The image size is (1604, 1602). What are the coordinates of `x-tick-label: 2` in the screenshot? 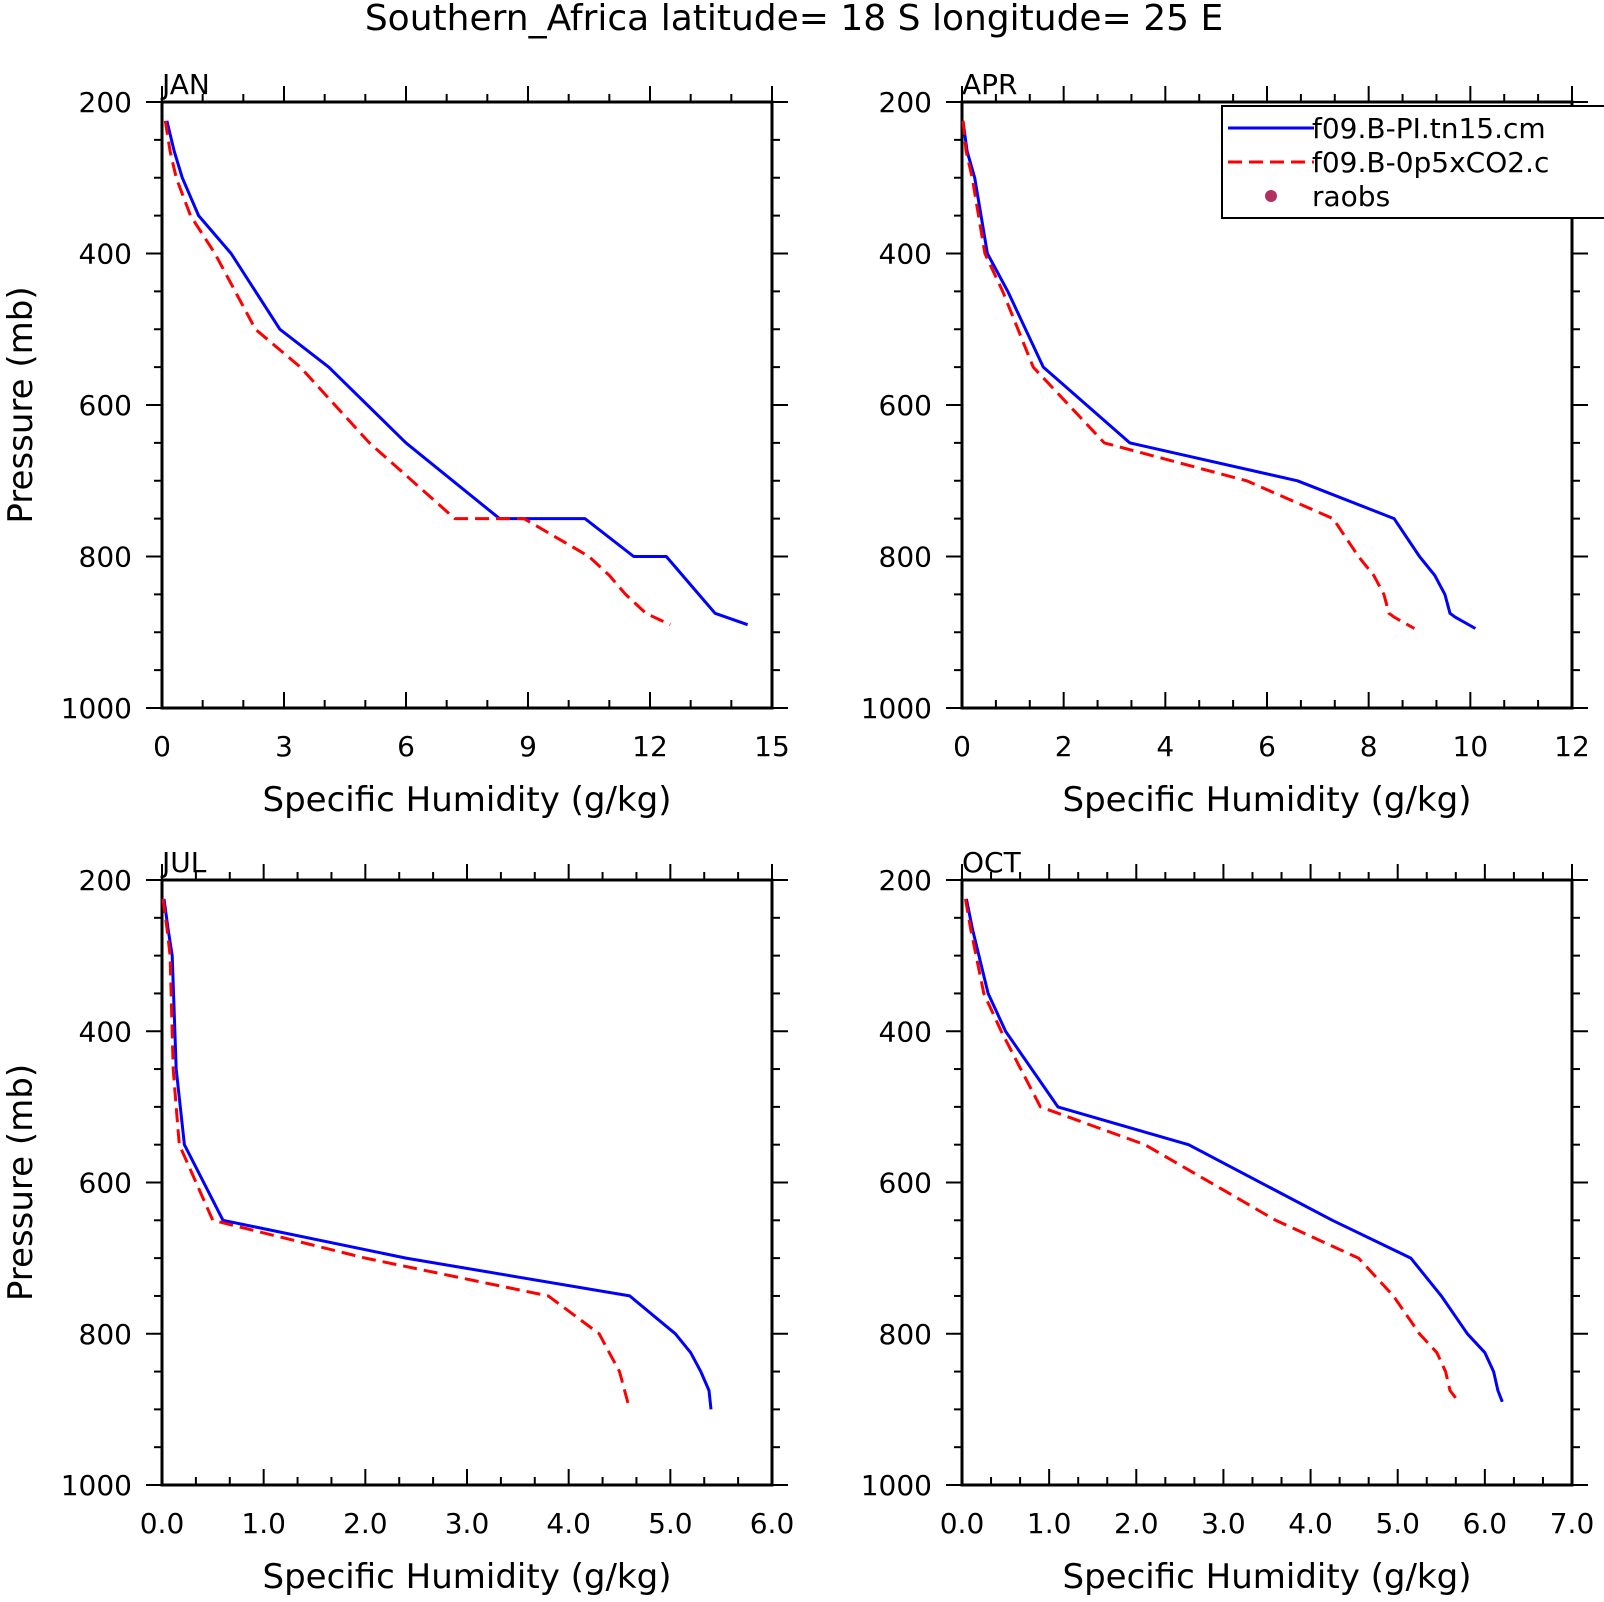 It's located at (1064, 746).